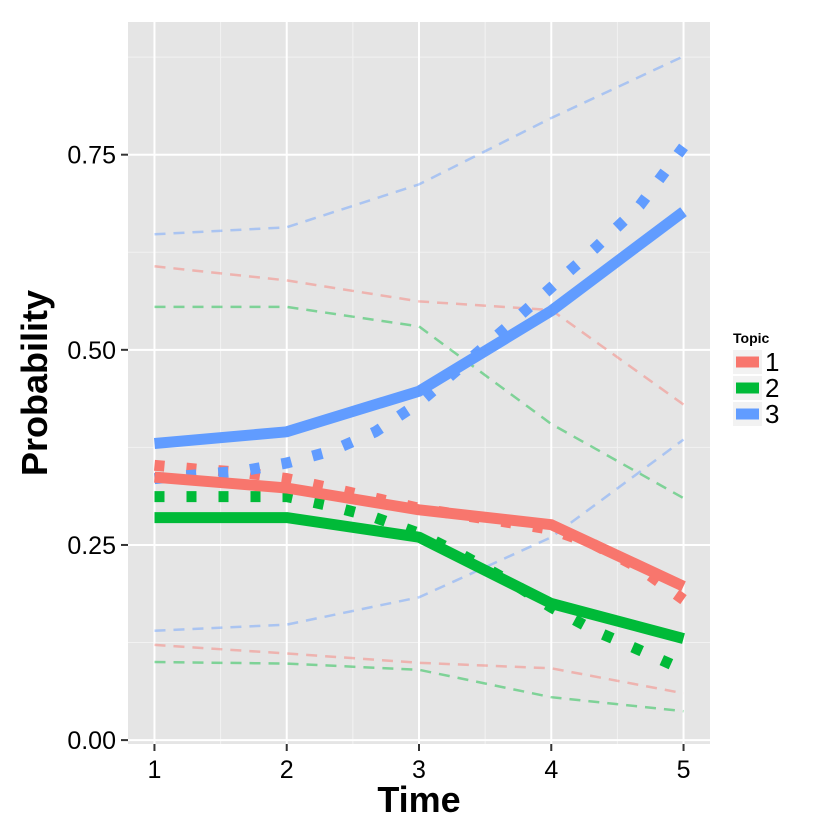  Describe the element at coordinates (91, 351) in the screenshot. I see `y-tick-label: 0.50` at that location.